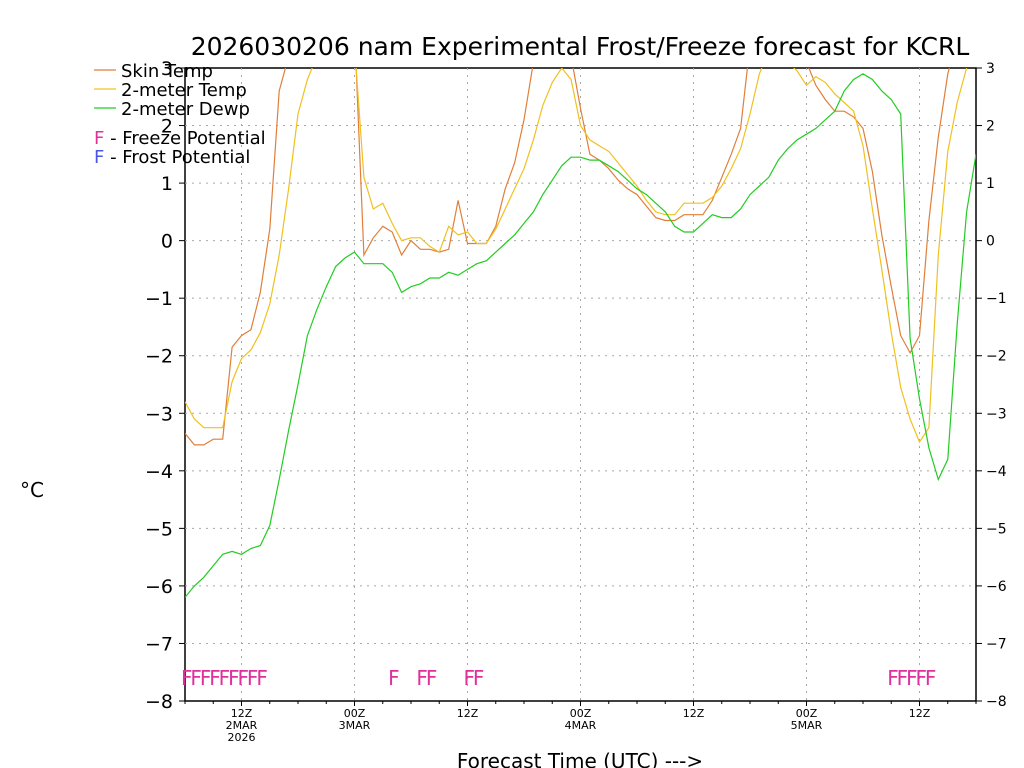 Image resolution: width=1024 pixels, height=768 pixels. I want to click on y-tick-label-right: 2, so click(990, 127).